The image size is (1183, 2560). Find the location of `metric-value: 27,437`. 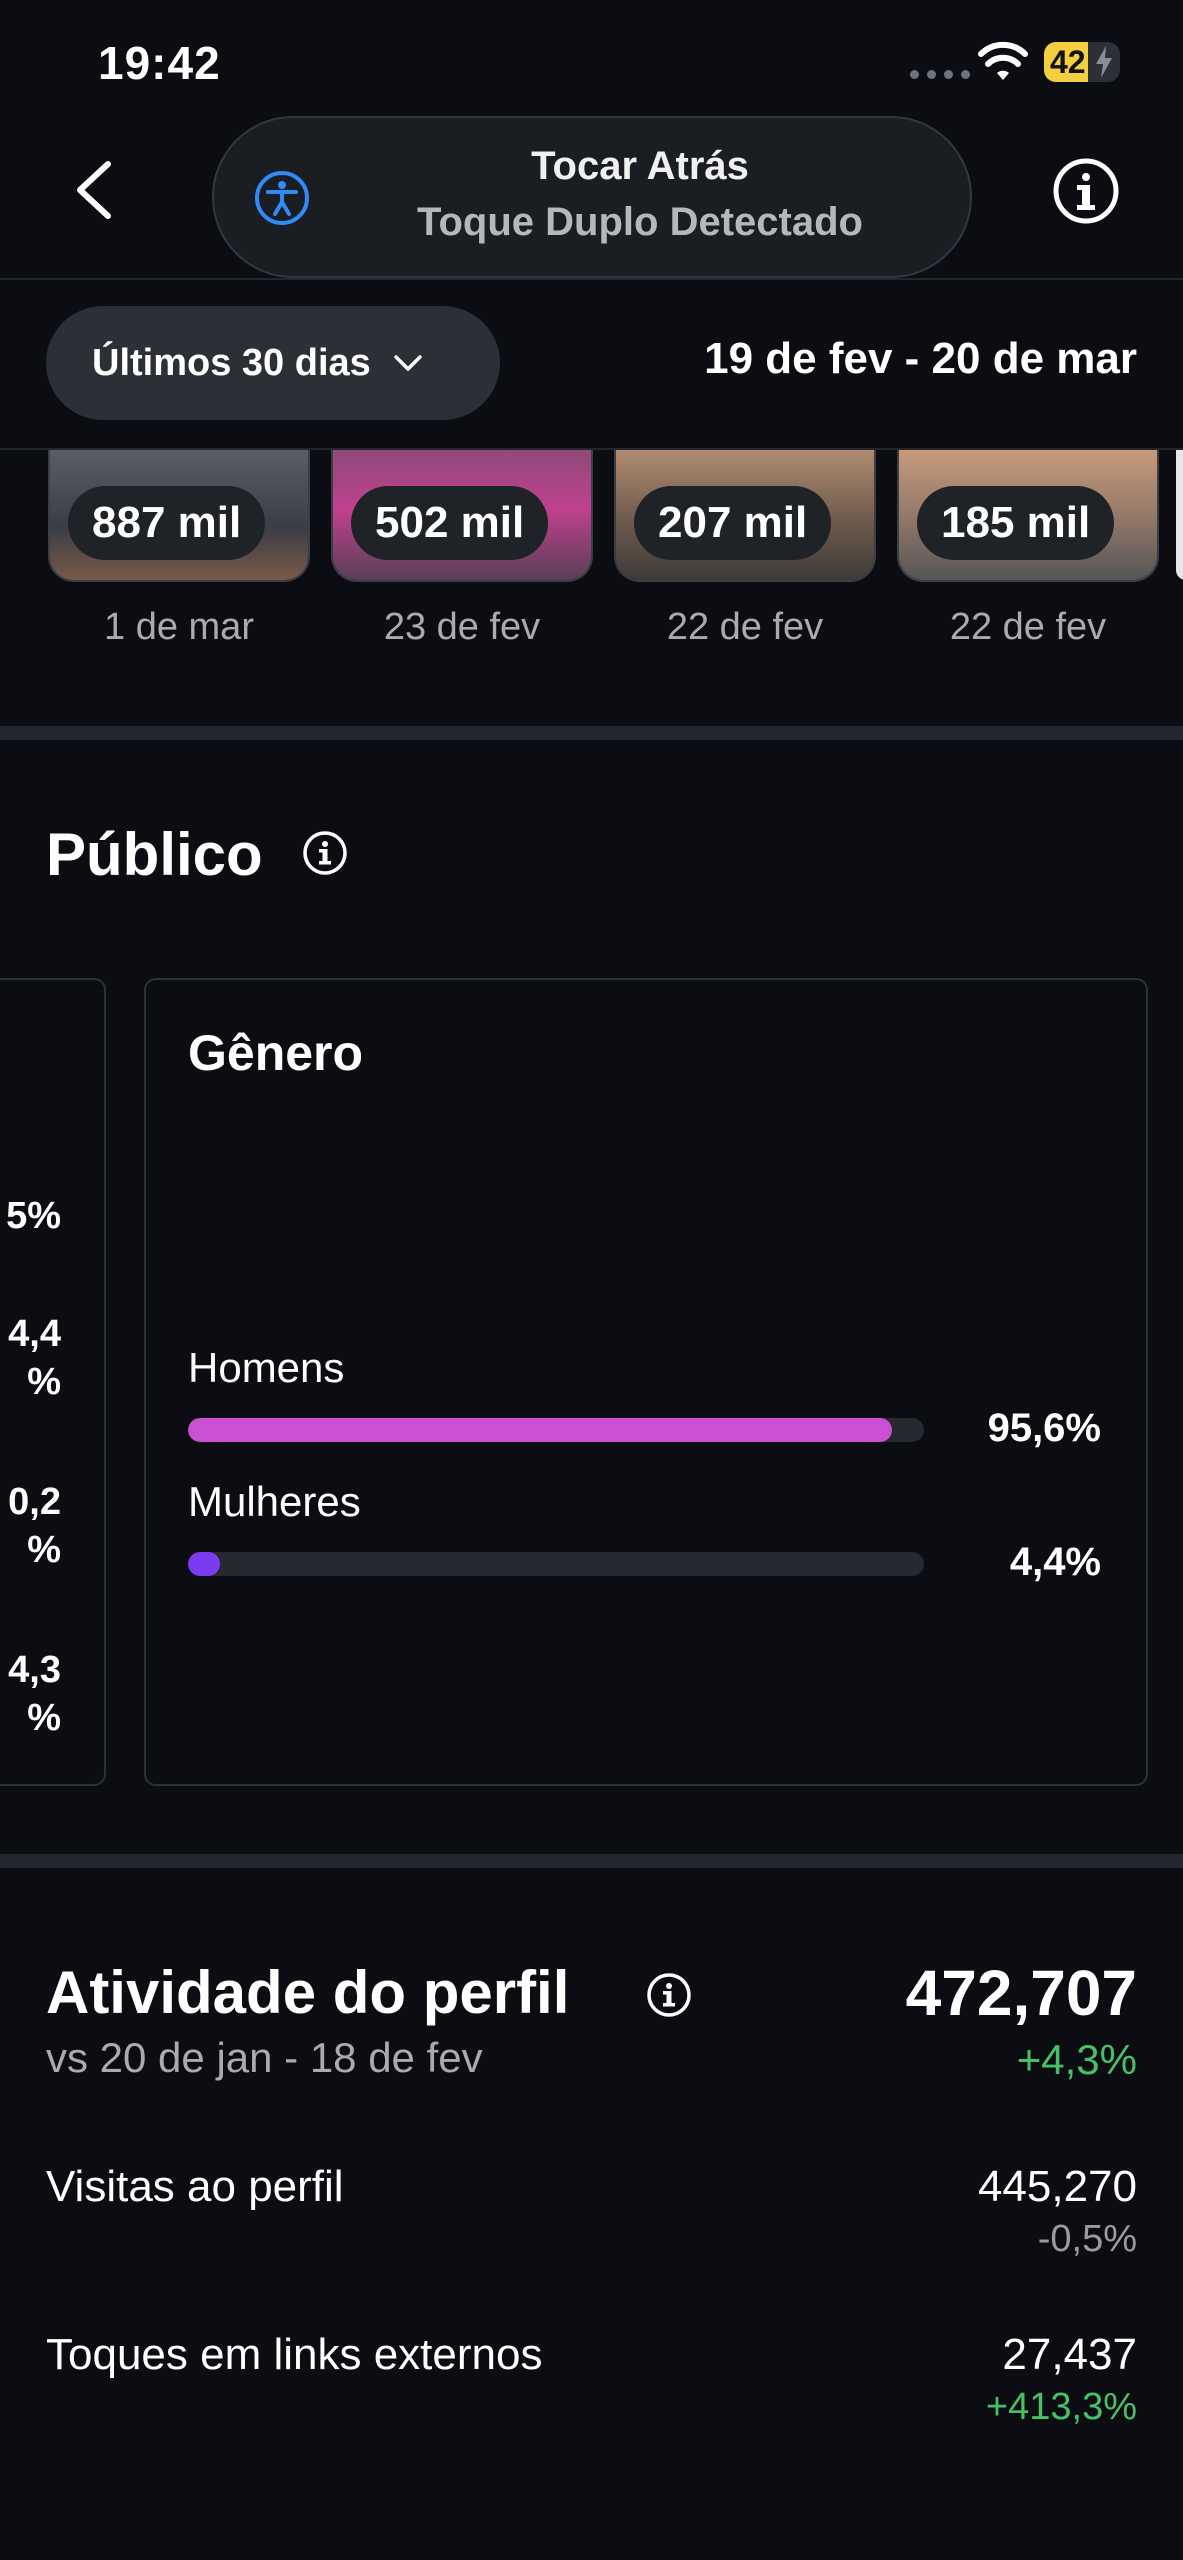

metric-value: 27,437 is located at coordinates (1069, 2354).